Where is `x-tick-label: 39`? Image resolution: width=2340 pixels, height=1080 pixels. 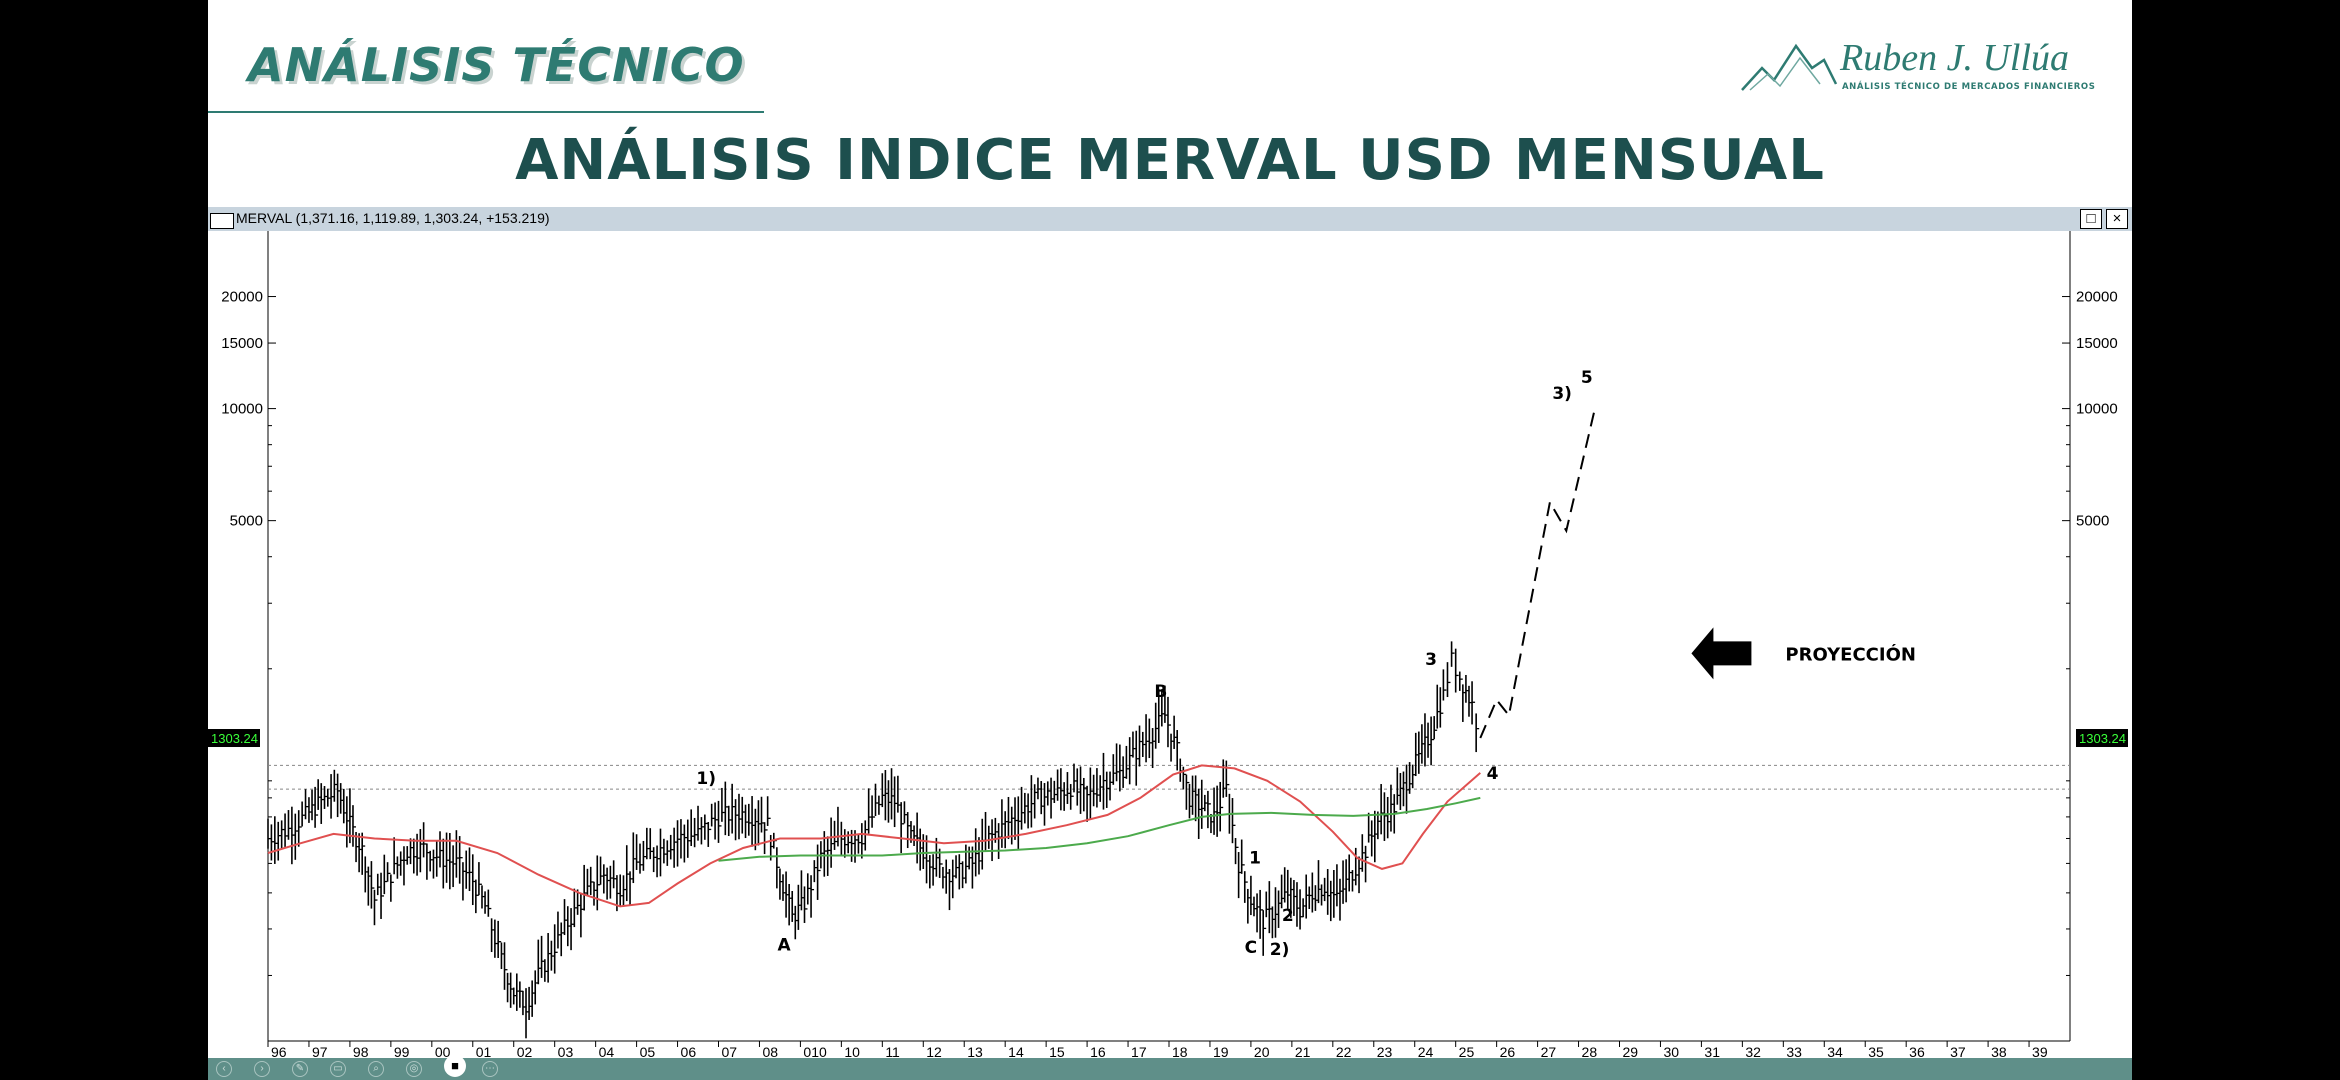
x-tick-label: 39 is located at coordinates (2040, 1051).